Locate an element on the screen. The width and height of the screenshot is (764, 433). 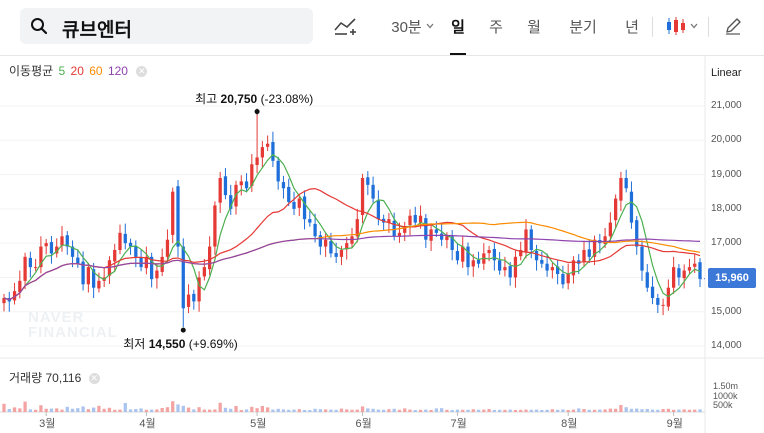
legend-ma60: 60 is located at coordinates (96, 71).